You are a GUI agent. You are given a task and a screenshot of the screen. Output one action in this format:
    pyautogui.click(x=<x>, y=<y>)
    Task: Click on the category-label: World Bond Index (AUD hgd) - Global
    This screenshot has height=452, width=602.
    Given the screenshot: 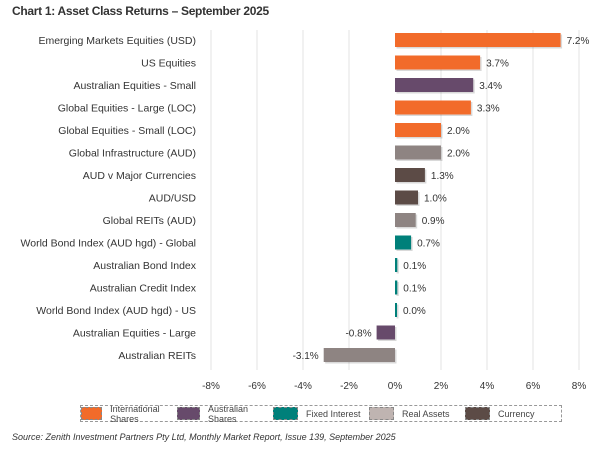 What is the action you would take?
    pyautogui.click(x=108, y=244)
    